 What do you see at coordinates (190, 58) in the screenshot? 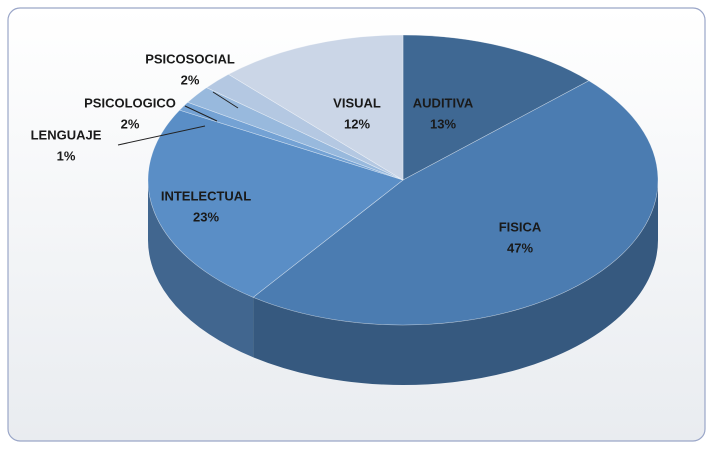
I see `slice-label: PSICOSOCIAL` at bounding box center [190, 58].